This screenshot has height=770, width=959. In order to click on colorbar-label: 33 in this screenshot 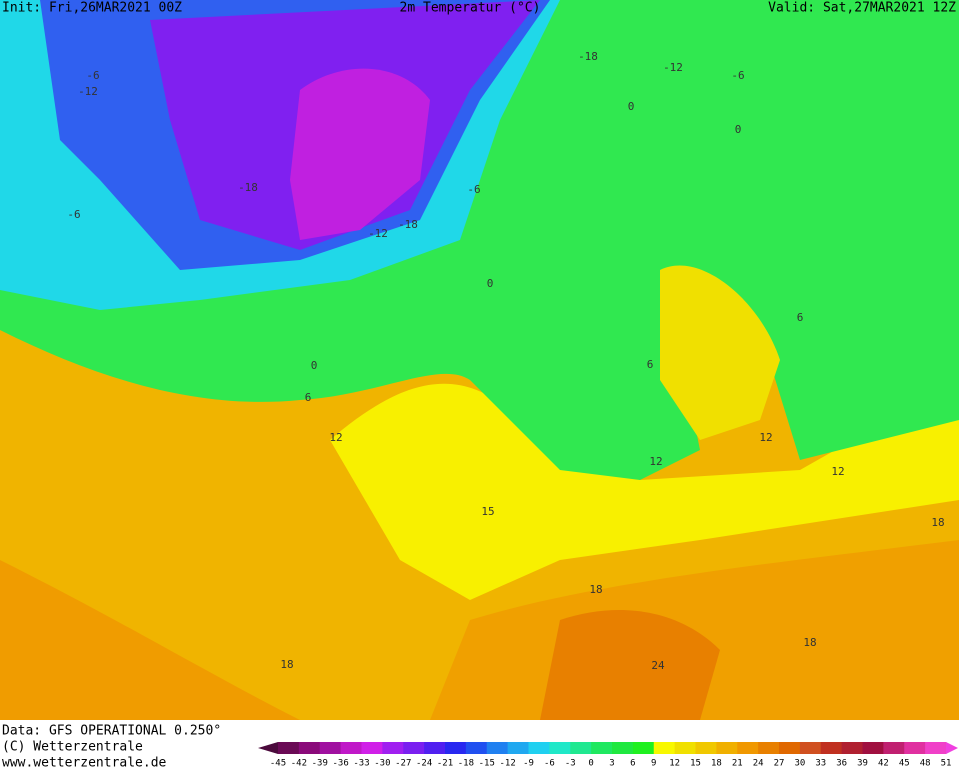, I will do `click(820, 764)`.